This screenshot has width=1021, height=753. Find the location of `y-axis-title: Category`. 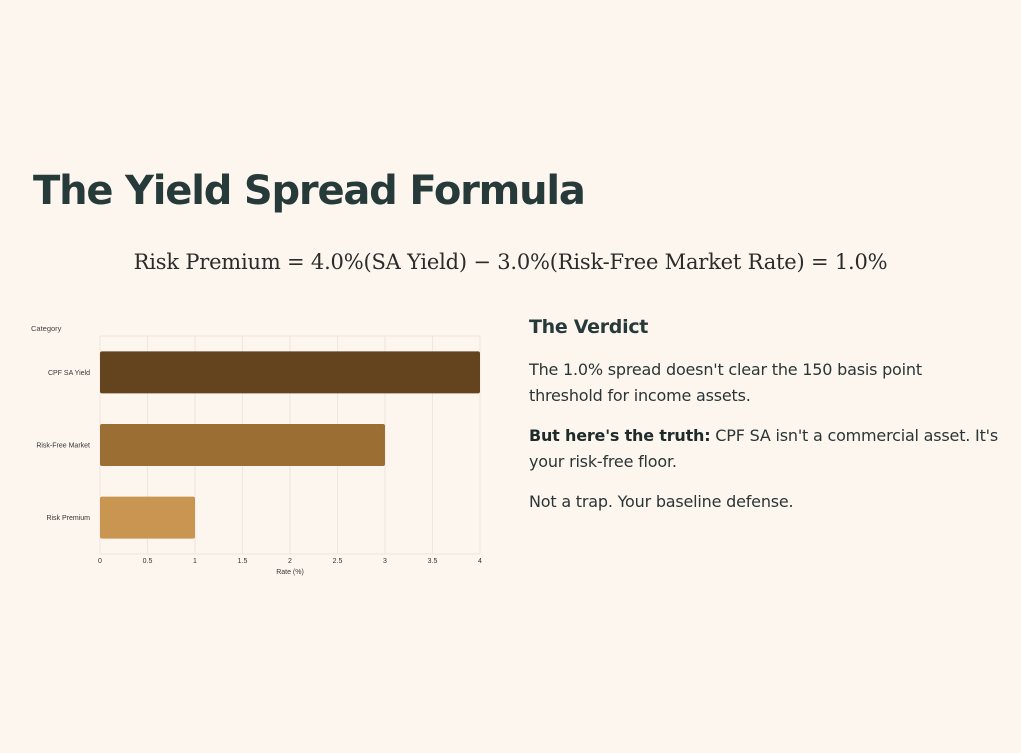

y-axis-title: Category is located at coordinates (46, 328).